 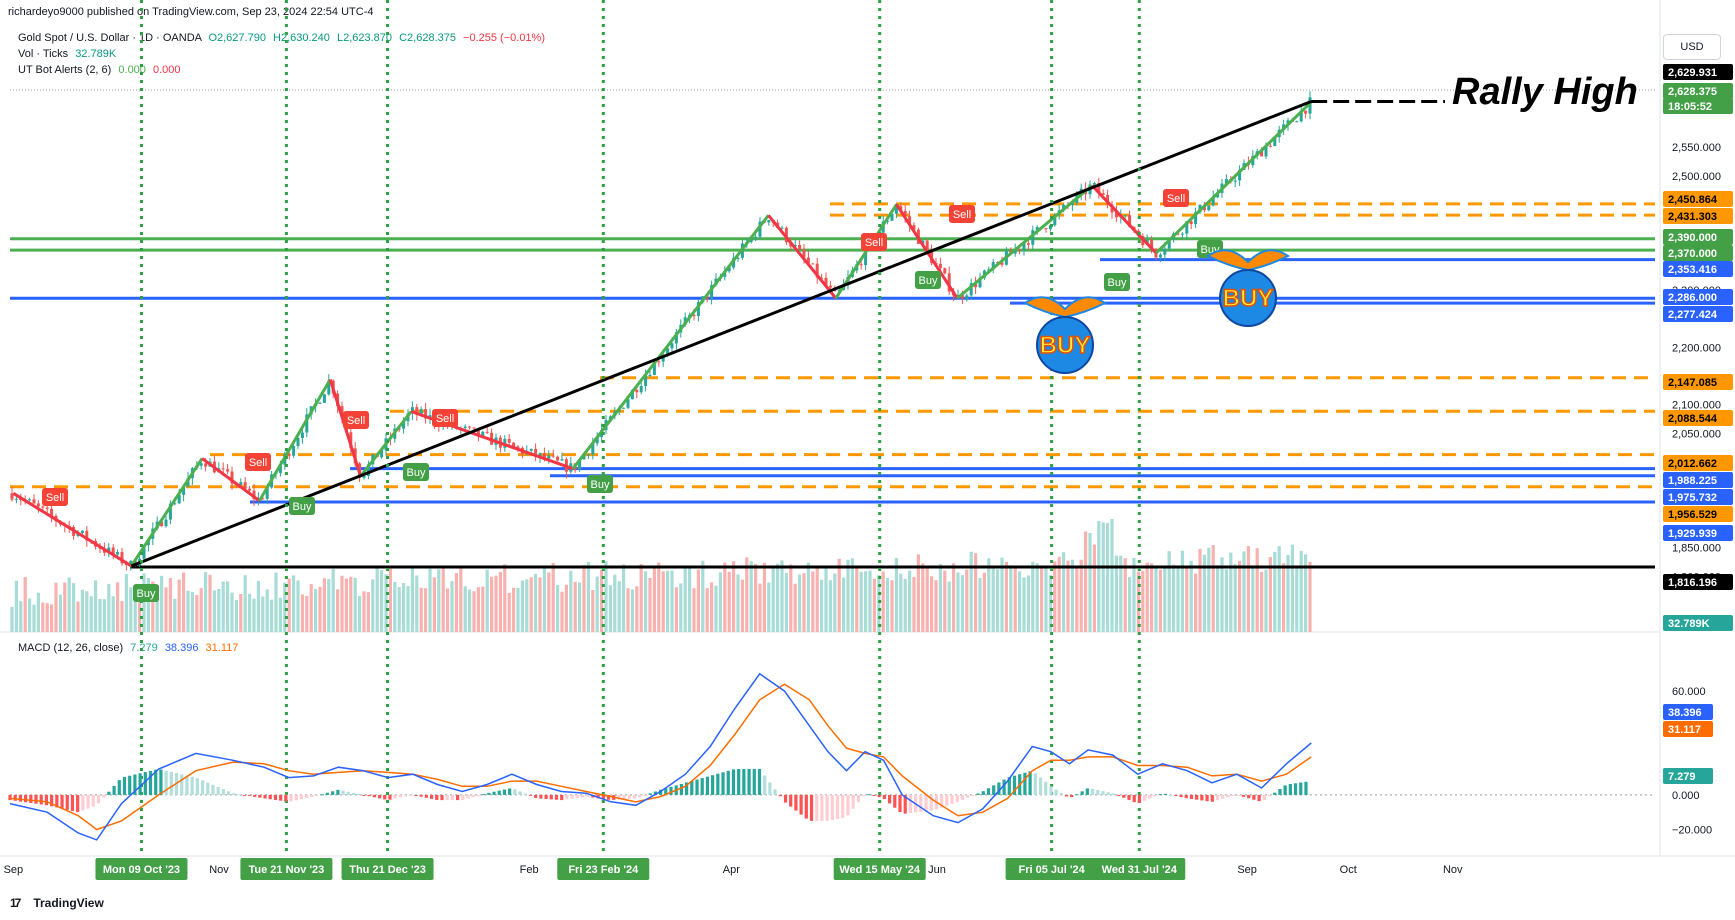 What do you see at coordinates (43, 54) in the screenshot?
I see `volume-label: Vol · Ticks` at bounding box center [43, 54].